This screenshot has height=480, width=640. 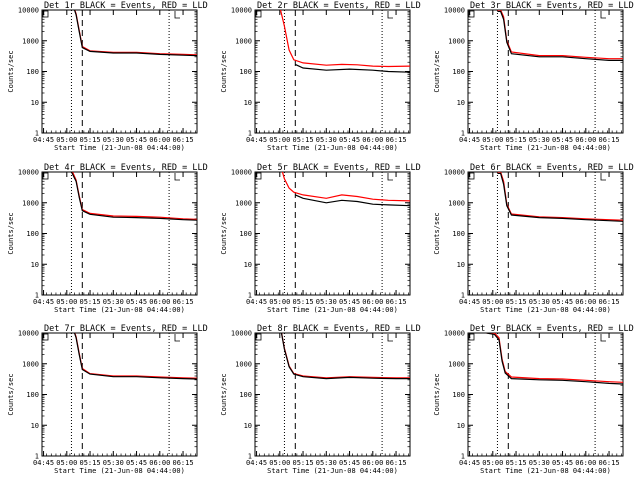 I want to click on chart-title: Det 1r BLACK = Events, RED = LLD, so click(x=126, y=6).